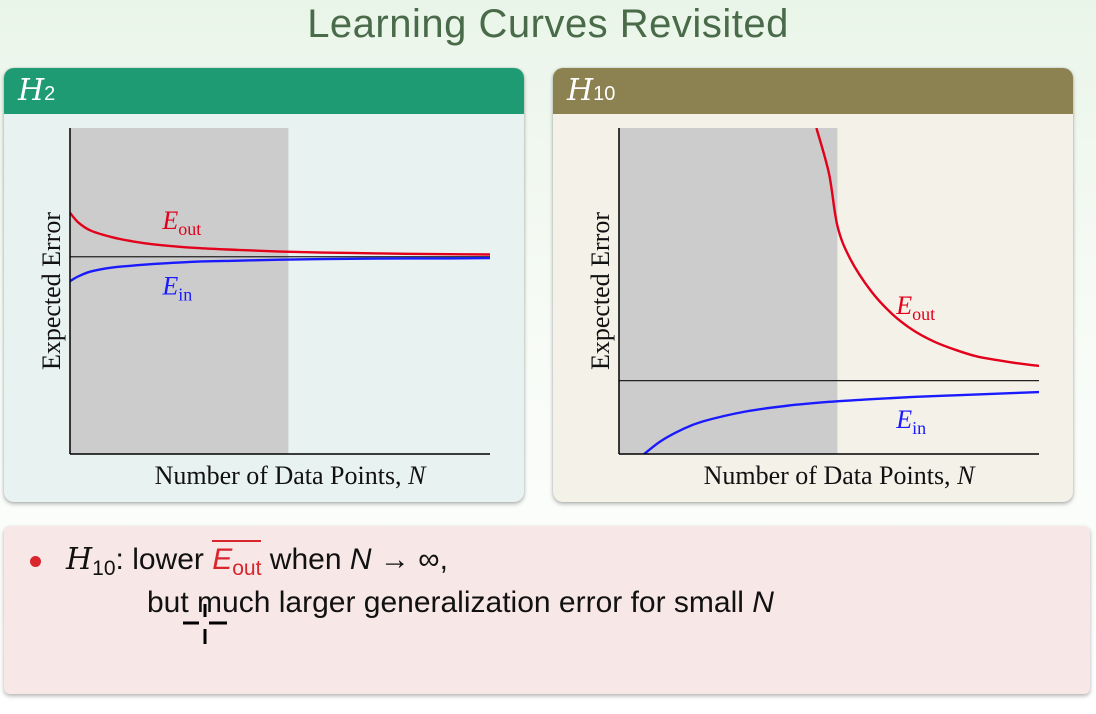 This screenshot has width=1096, height=714. I want to click on bullet-eout-bar: Eout, so click(237, 560).